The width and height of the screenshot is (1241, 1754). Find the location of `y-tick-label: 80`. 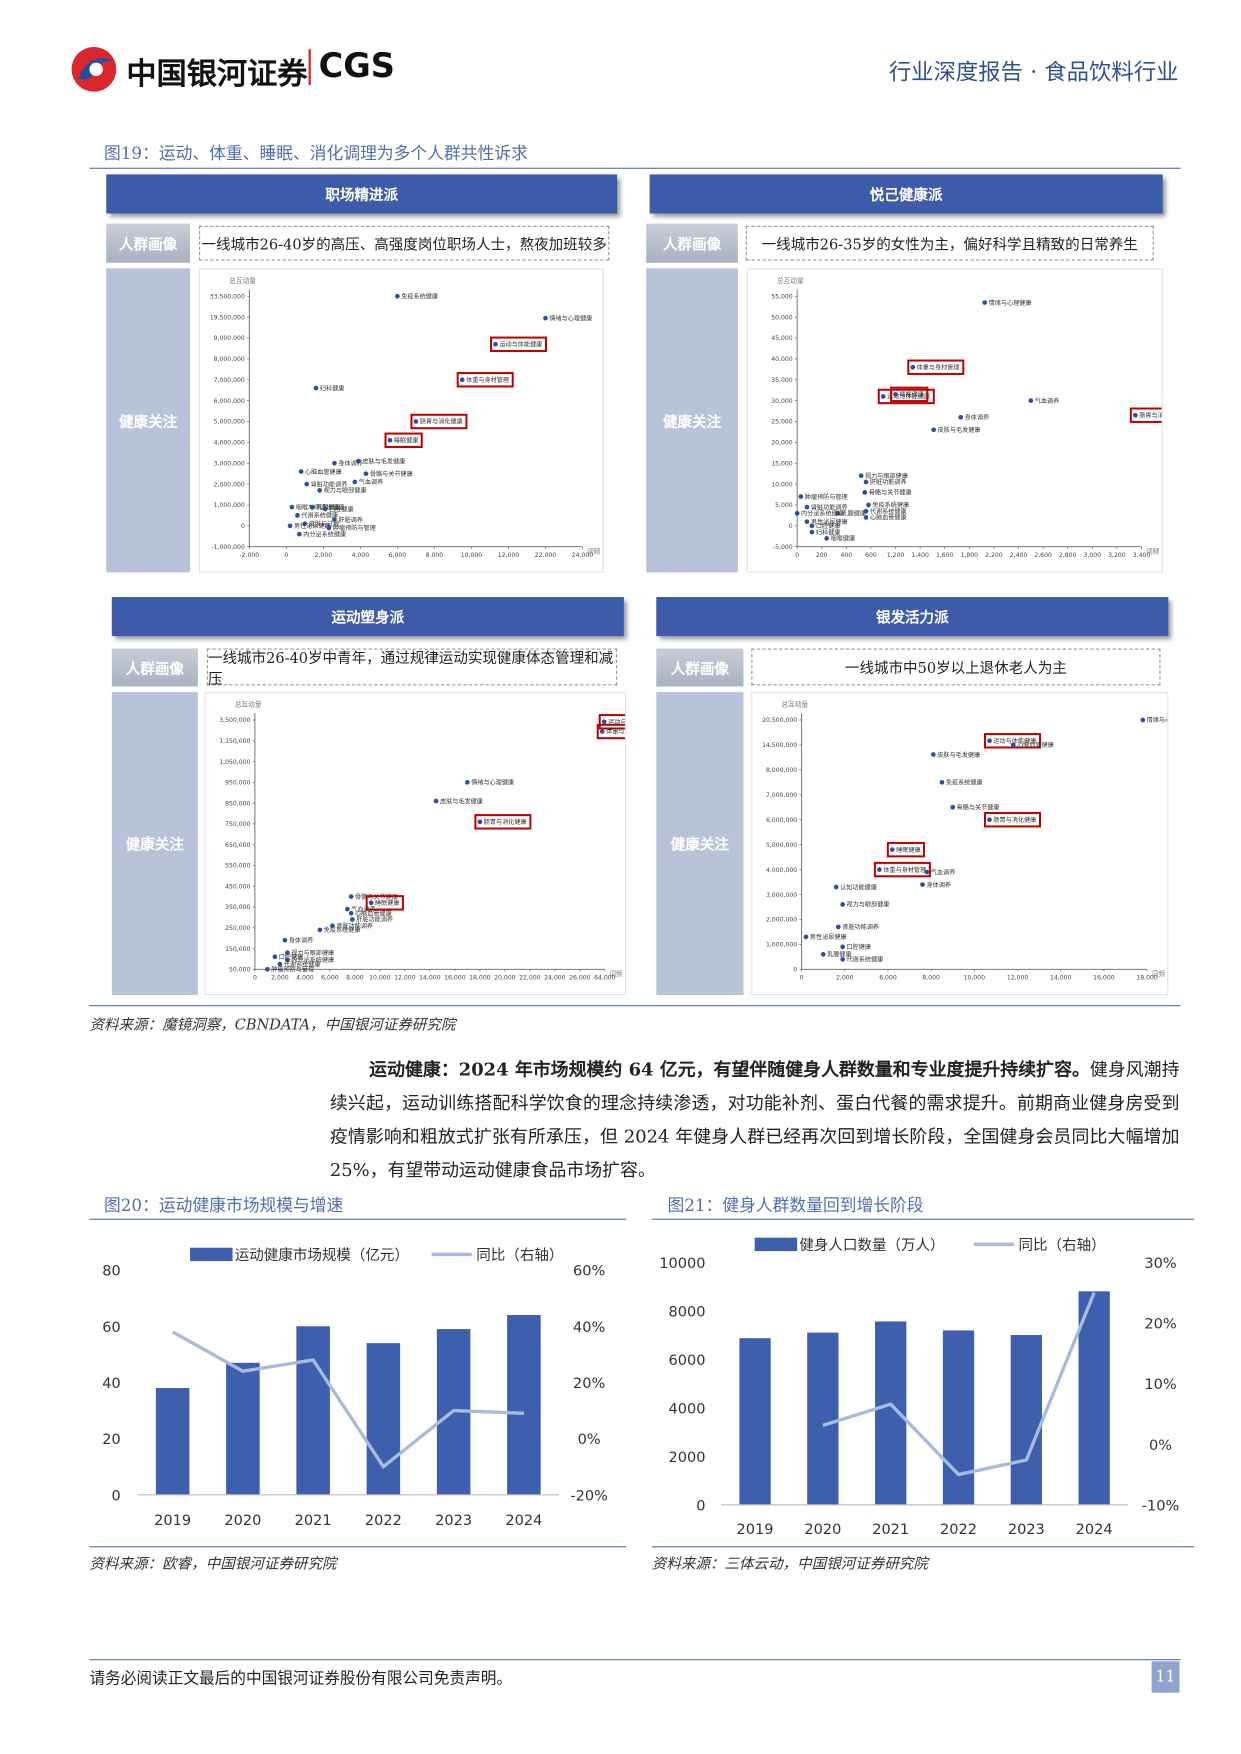

y-tick-label: 80 is located at coordinates (111, 1272).